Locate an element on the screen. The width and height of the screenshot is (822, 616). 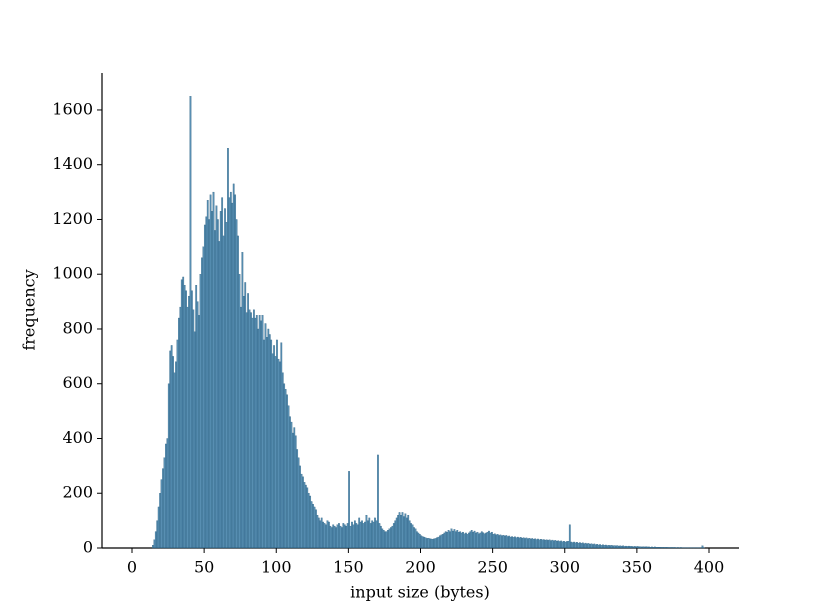
x-tick-label: 100 is located at coordinates (276, 567).